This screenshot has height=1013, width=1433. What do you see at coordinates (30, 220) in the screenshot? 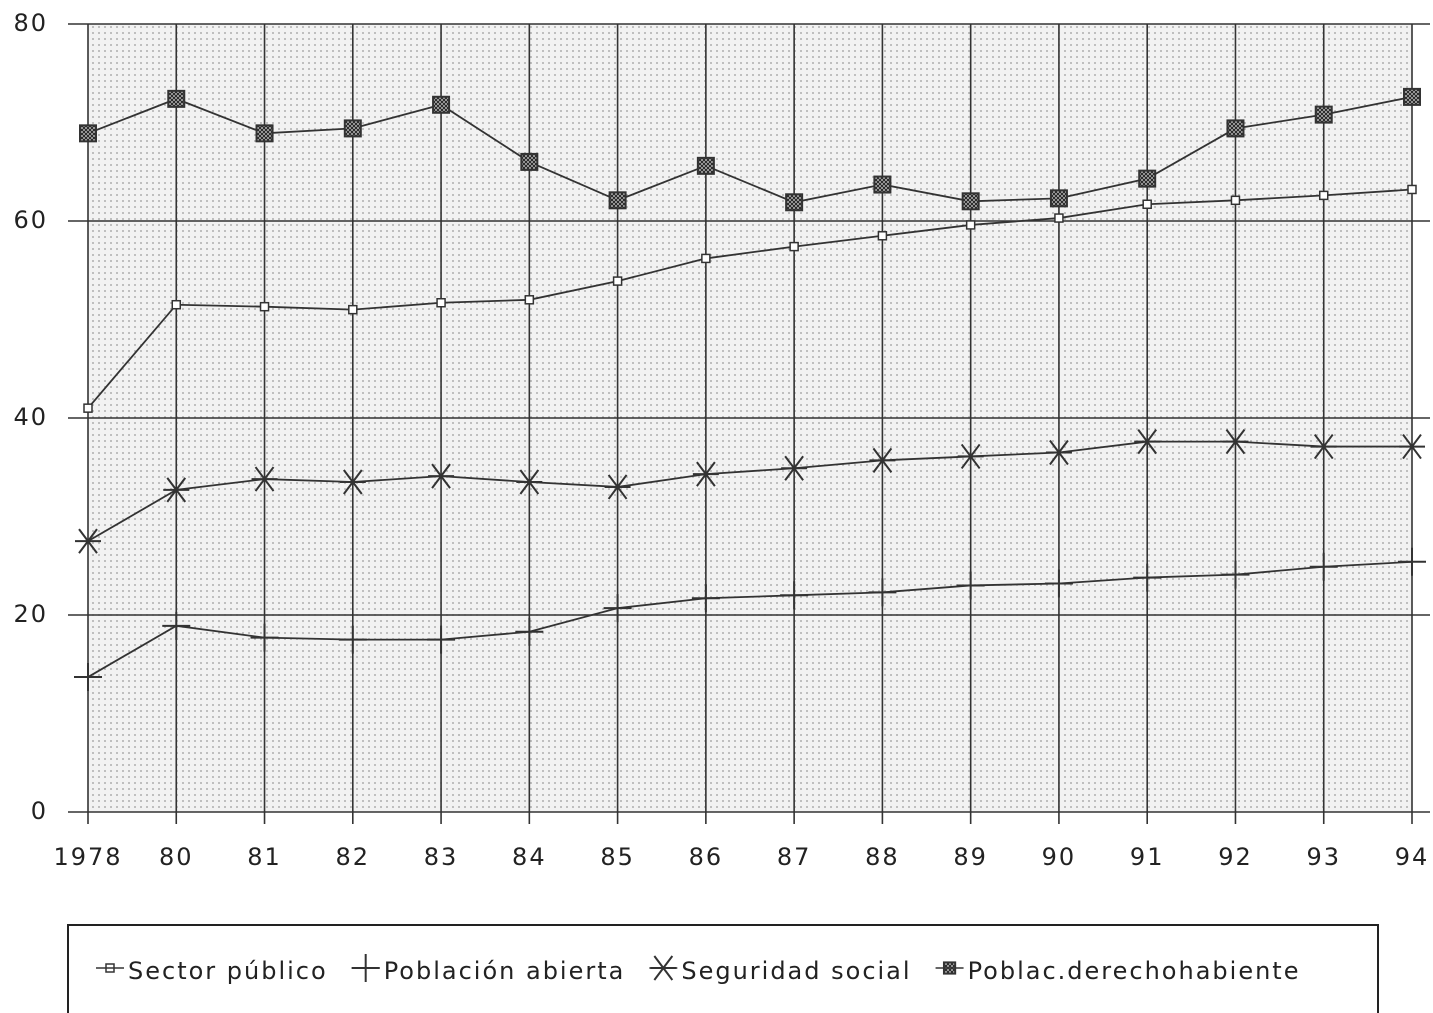
I see `y-tick-label: 60` at bounding box center [30, 220].